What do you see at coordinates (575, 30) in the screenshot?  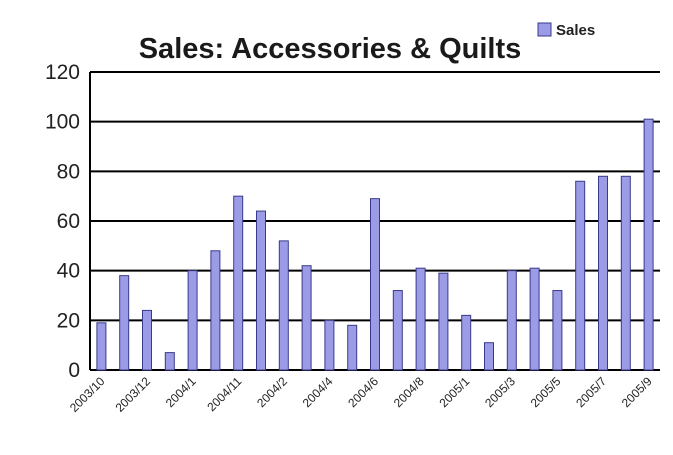 I see `legend-label-sales: Sales` at bounding box center [575, 30].